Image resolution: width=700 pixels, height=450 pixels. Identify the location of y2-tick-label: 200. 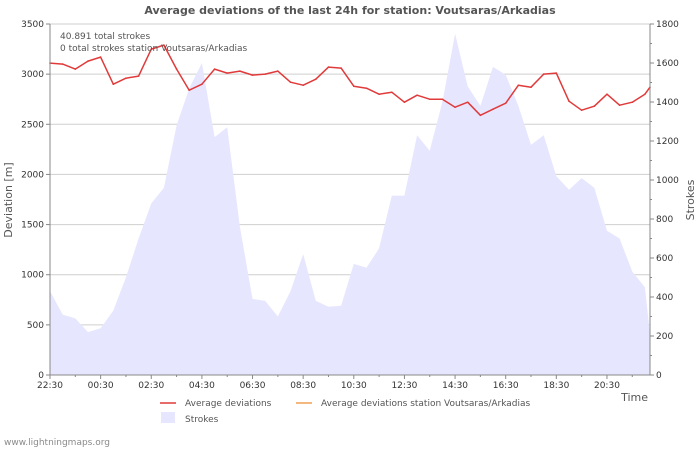
(664, 337).